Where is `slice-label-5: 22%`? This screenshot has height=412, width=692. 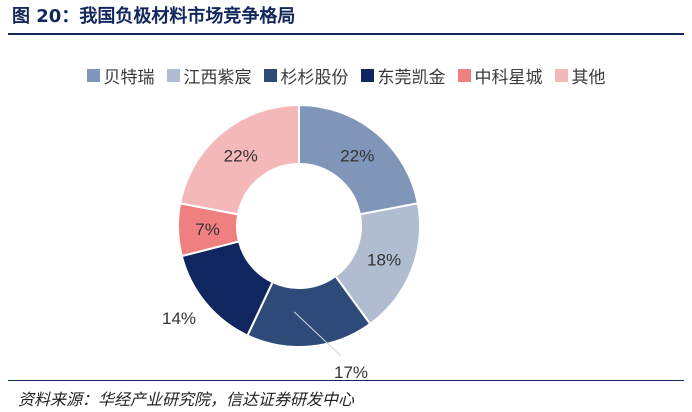
slice-label-5: 22% is located at coordinates (241, 155).